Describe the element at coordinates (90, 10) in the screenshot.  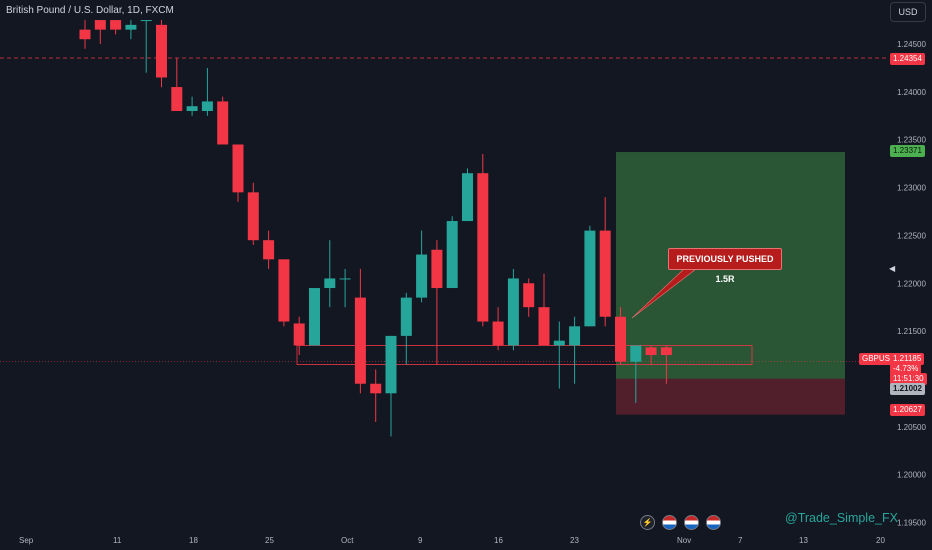
I see `symbol-title: British Pound / U.S. Dollar, 1D, FXCM` at that location.